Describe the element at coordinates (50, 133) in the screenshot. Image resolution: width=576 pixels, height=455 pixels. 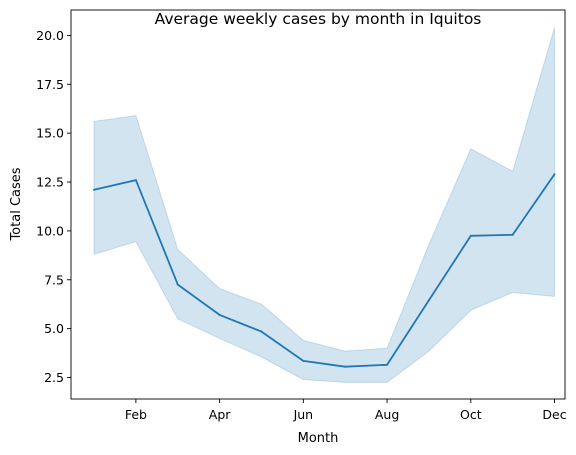
I see `y-tick-label: 15.0` at that location.